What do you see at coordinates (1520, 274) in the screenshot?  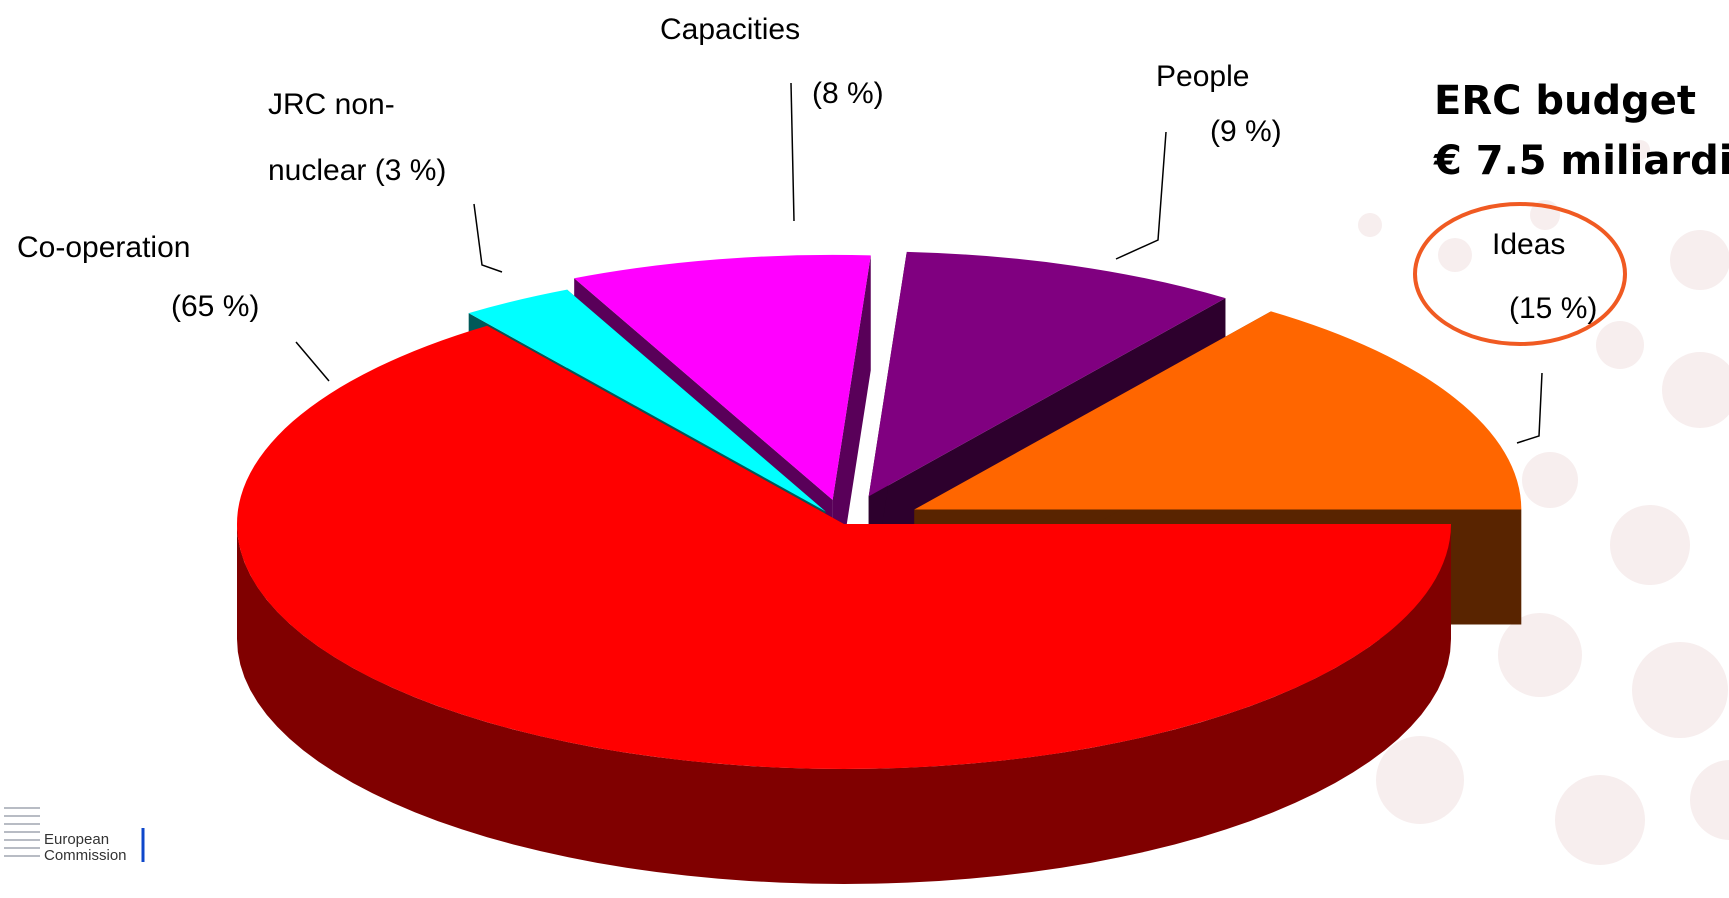 I see `highlight-ring` at bounding box center [1520, 274].